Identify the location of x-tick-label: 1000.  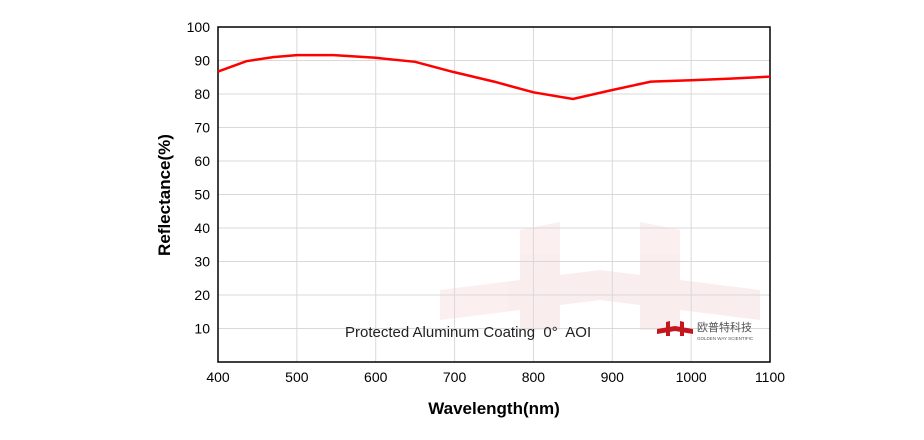
(691, 377).